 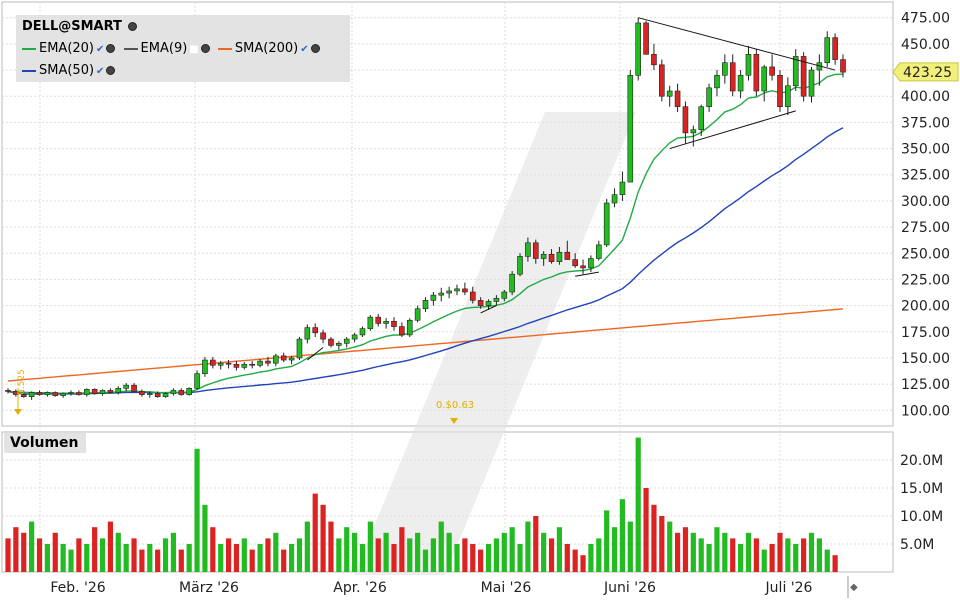 I want to click on legend-row-1: EMA(20) ✔ EMA(9) ■ SMA(200) ✔, so click(x=173, y=48).